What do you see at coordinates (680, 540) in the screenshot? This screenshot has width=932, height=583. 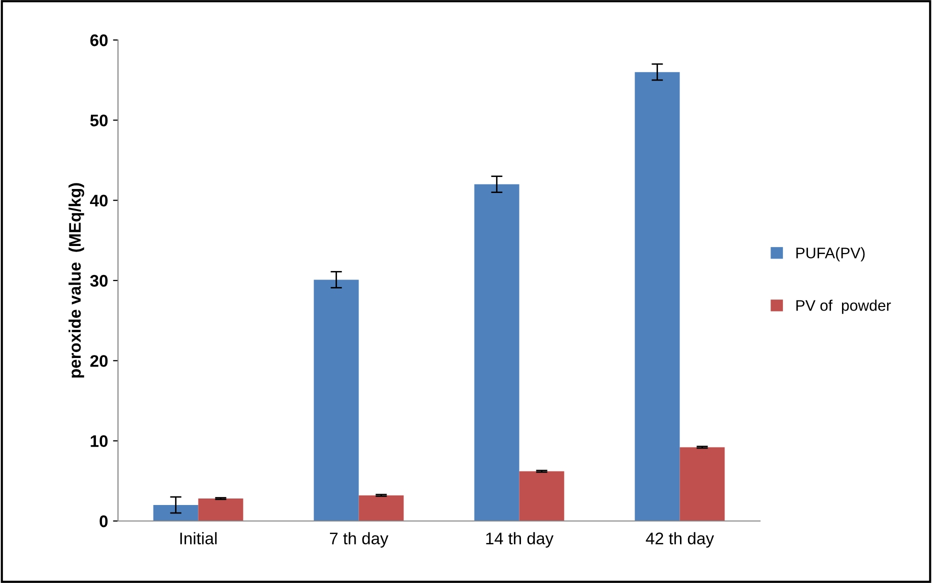 I see `x-tick-label: 42 th day` at bounding box center [680, 540].